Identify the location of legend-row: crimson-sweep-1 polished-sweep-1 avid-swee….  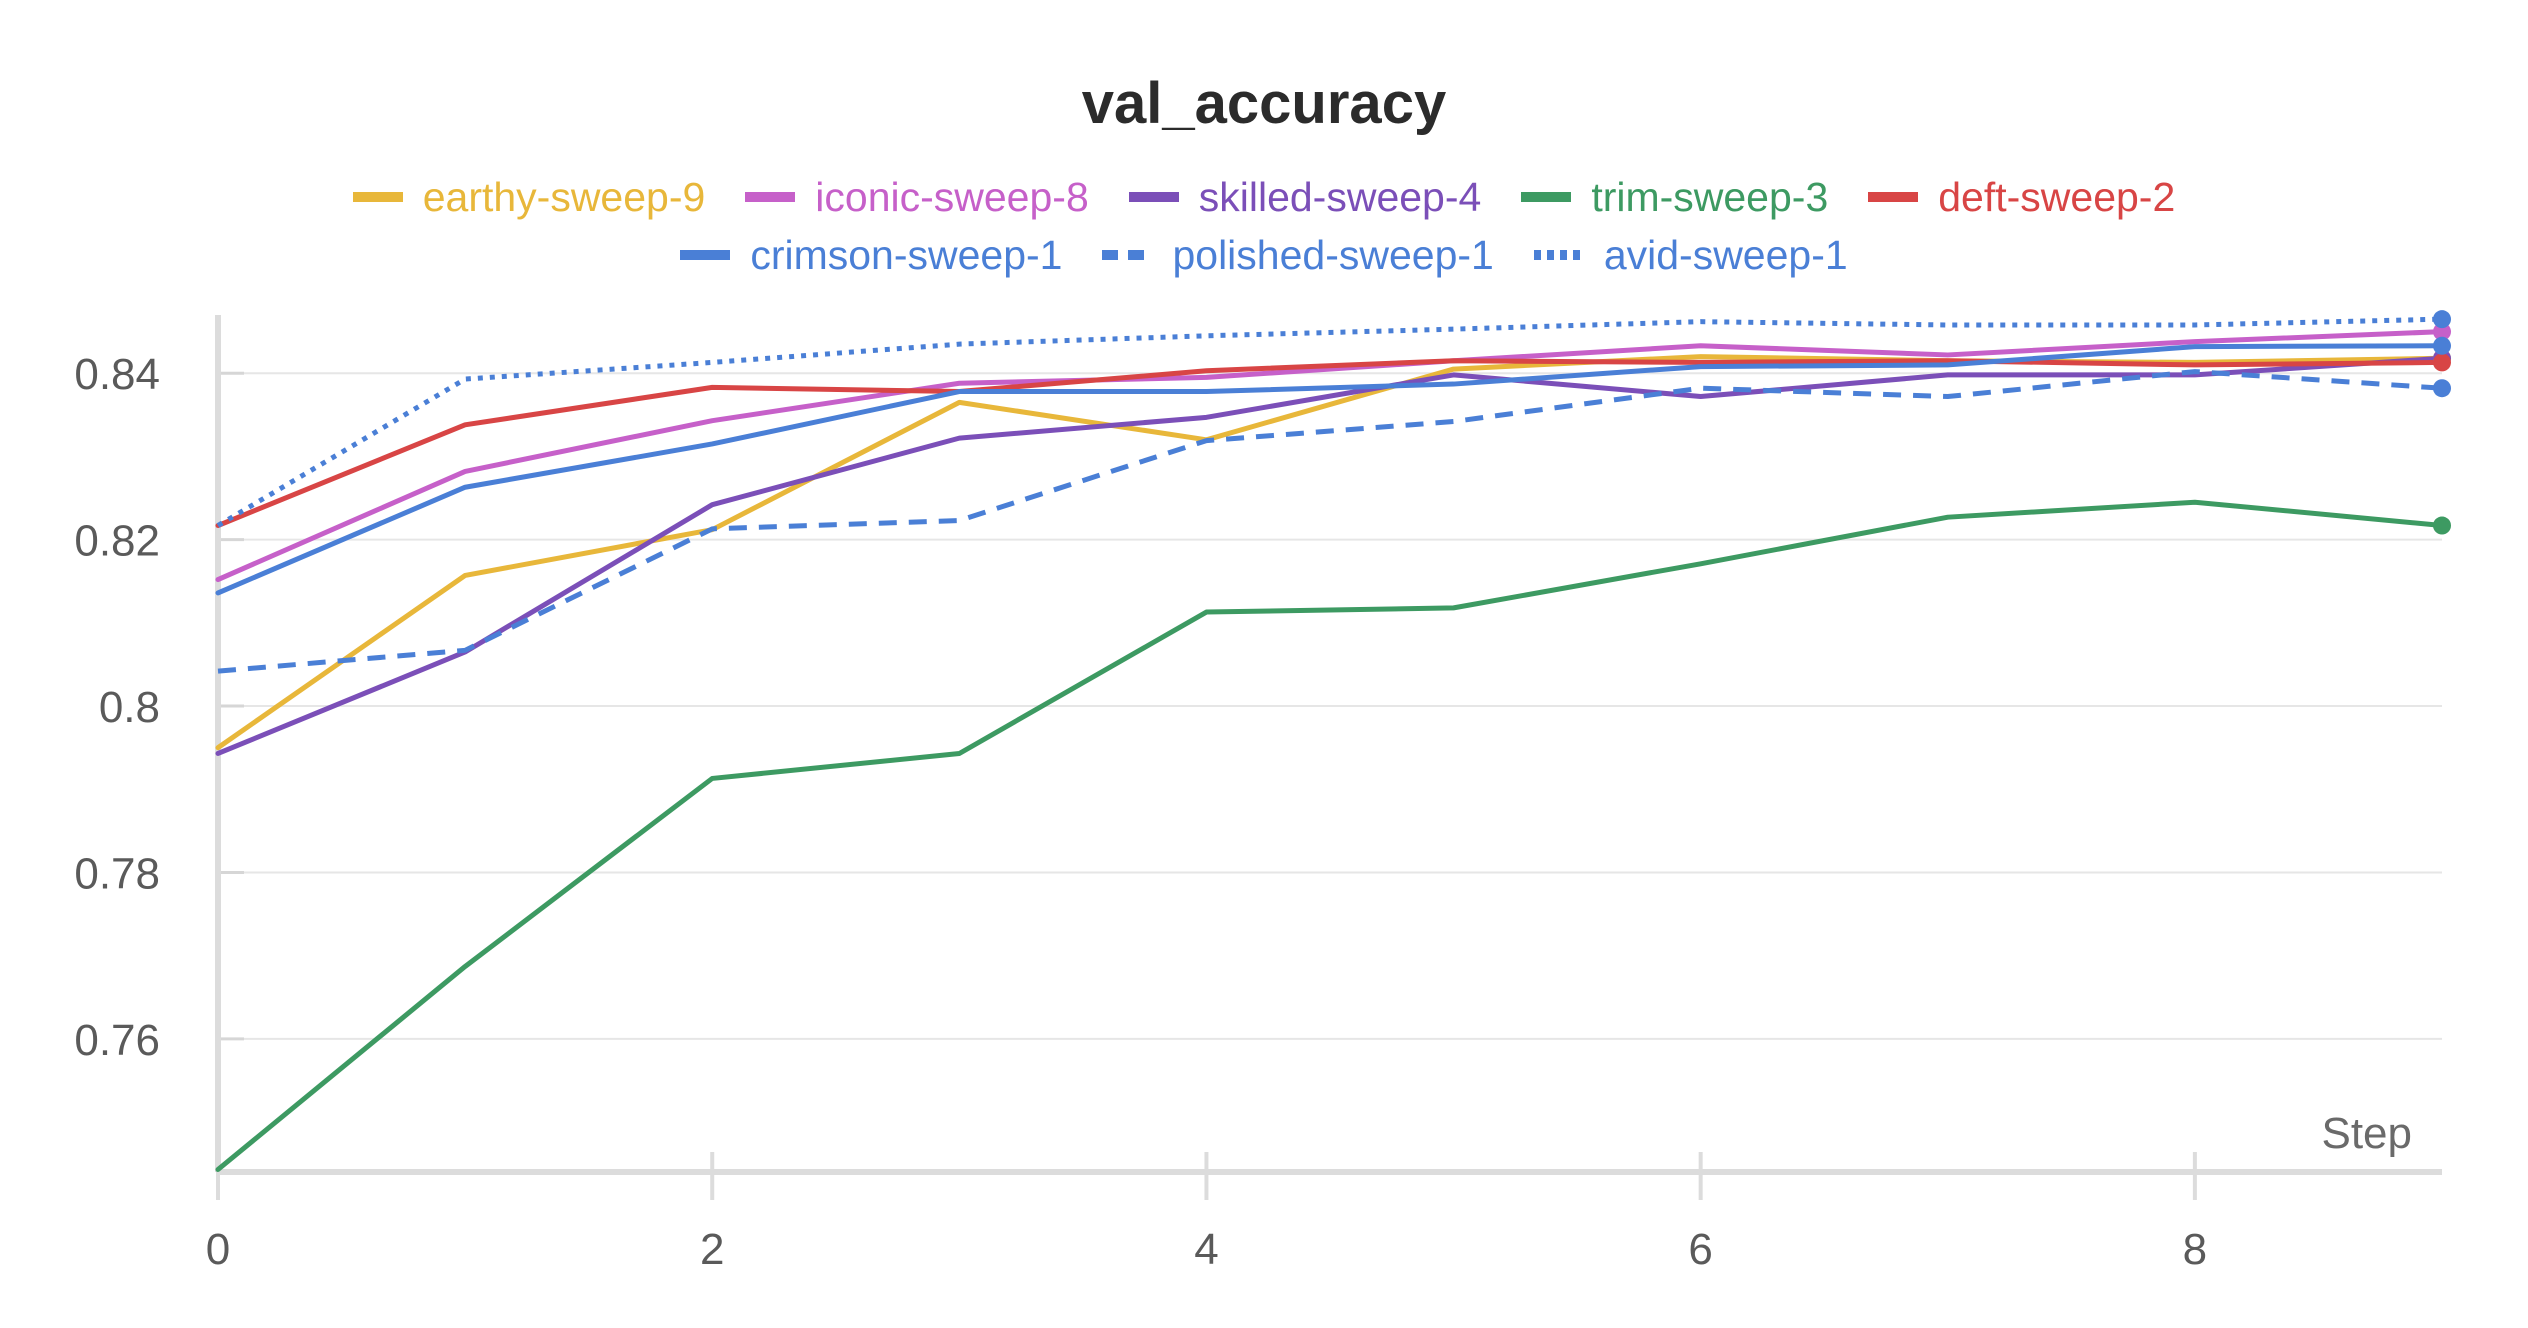
(1264, 255).